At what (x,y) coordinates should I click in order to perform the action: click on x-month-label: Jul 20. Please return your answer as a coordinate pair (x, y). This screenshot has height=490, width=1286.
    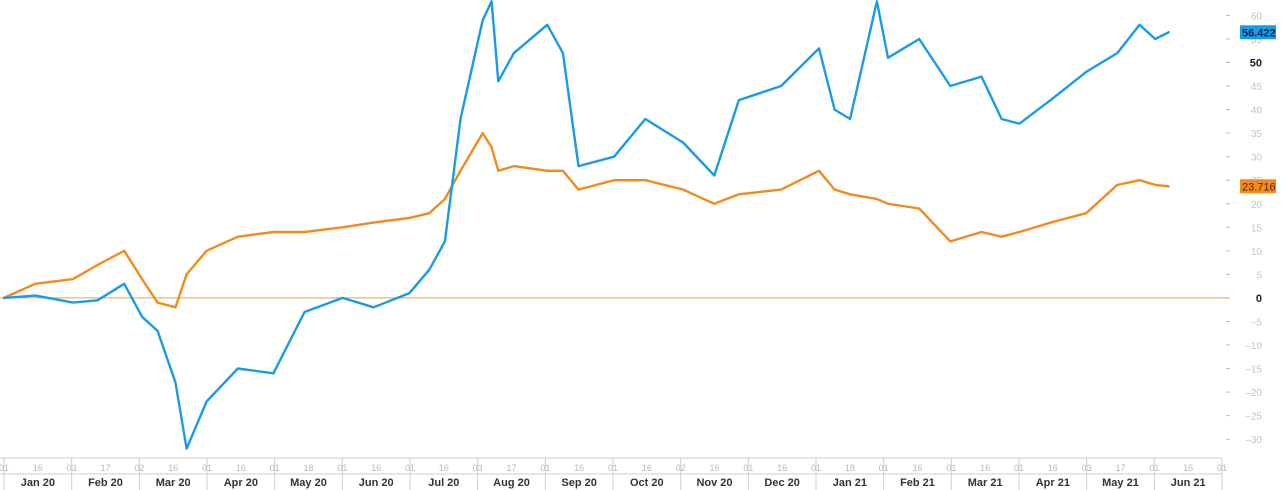
    Looking at the image, I should click on (443, 483).